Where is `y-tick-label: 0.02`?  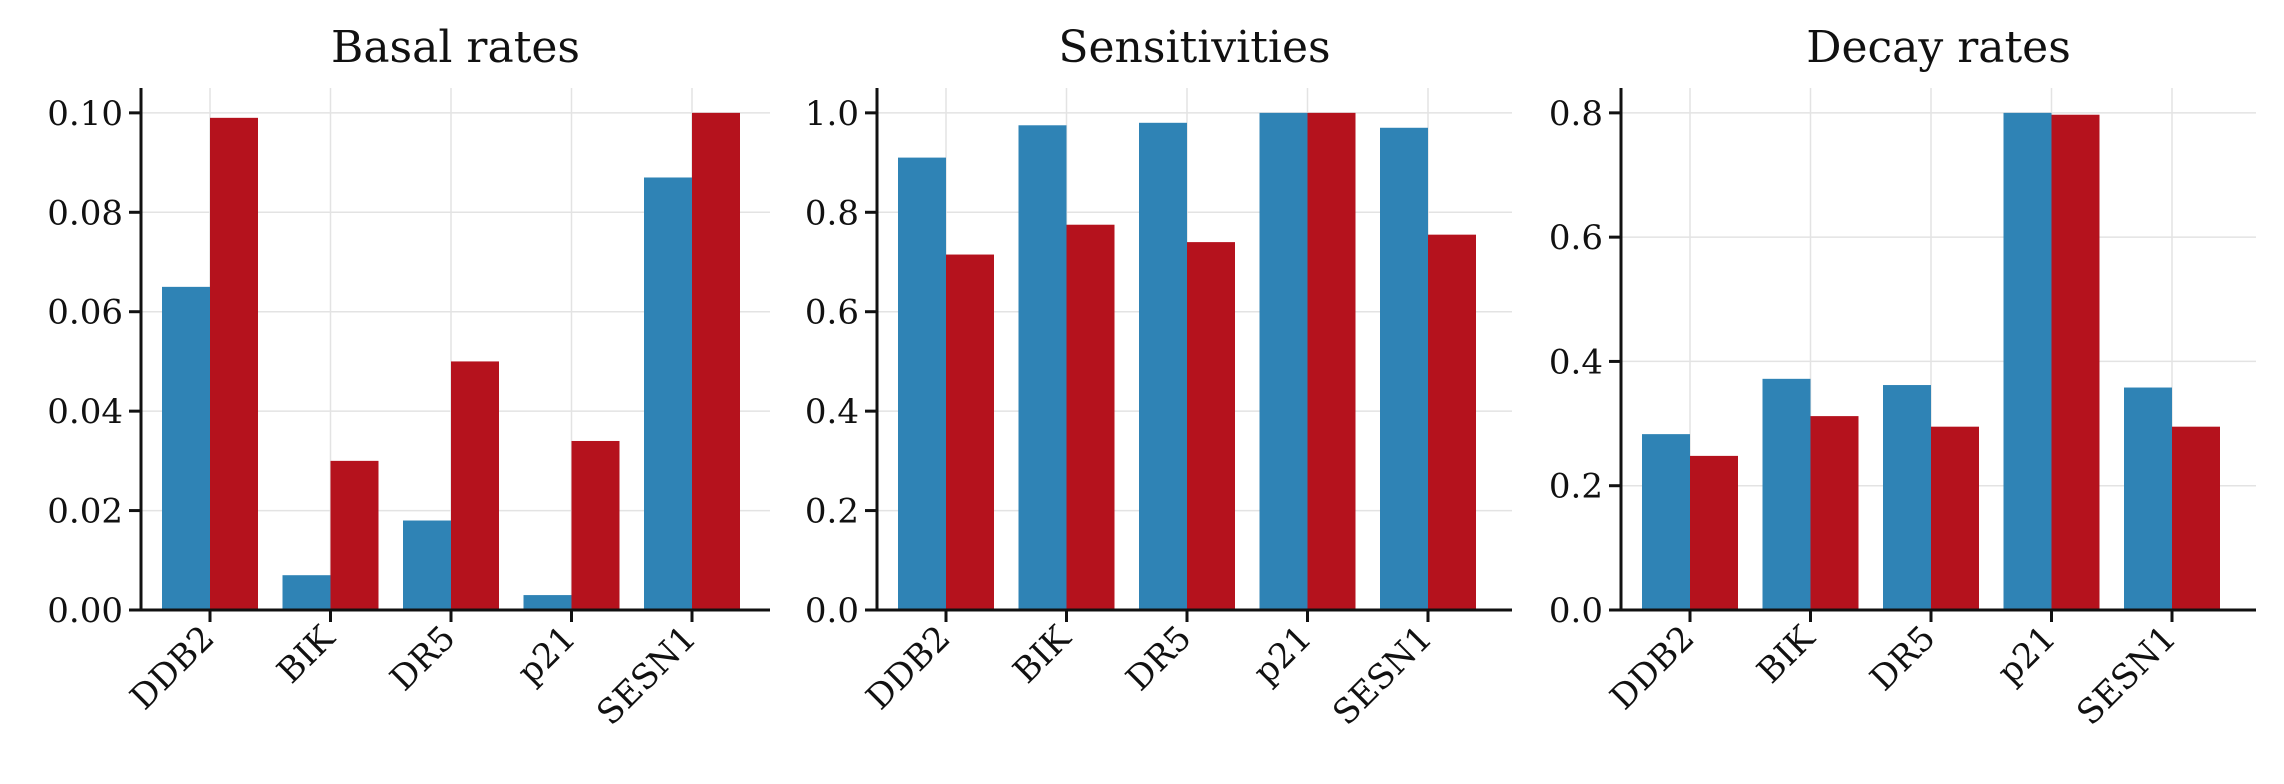 y-tick-label: 0.02 is located at coordinates (85, 512).